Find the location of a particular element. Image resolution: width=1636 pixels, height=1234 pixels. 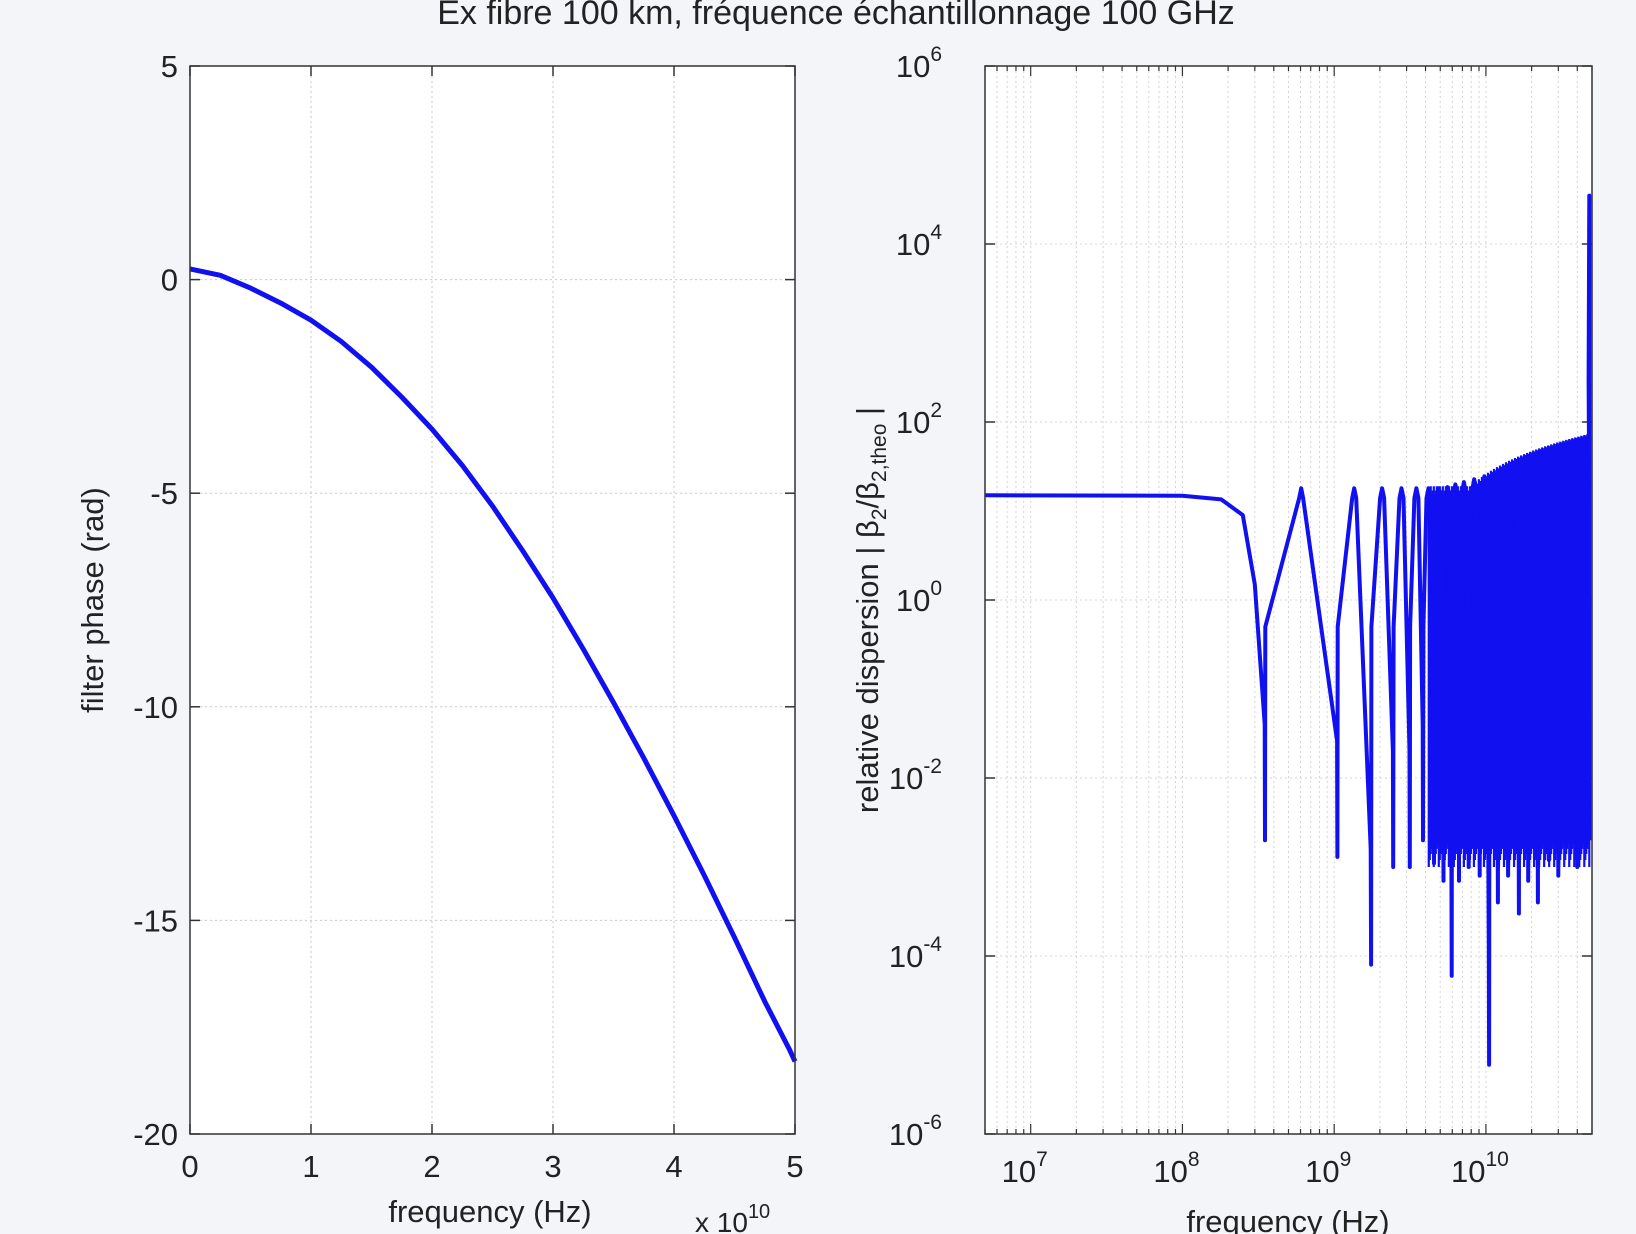

right-x-tick-exp: 7 is located at coordinates (1042, 1159).